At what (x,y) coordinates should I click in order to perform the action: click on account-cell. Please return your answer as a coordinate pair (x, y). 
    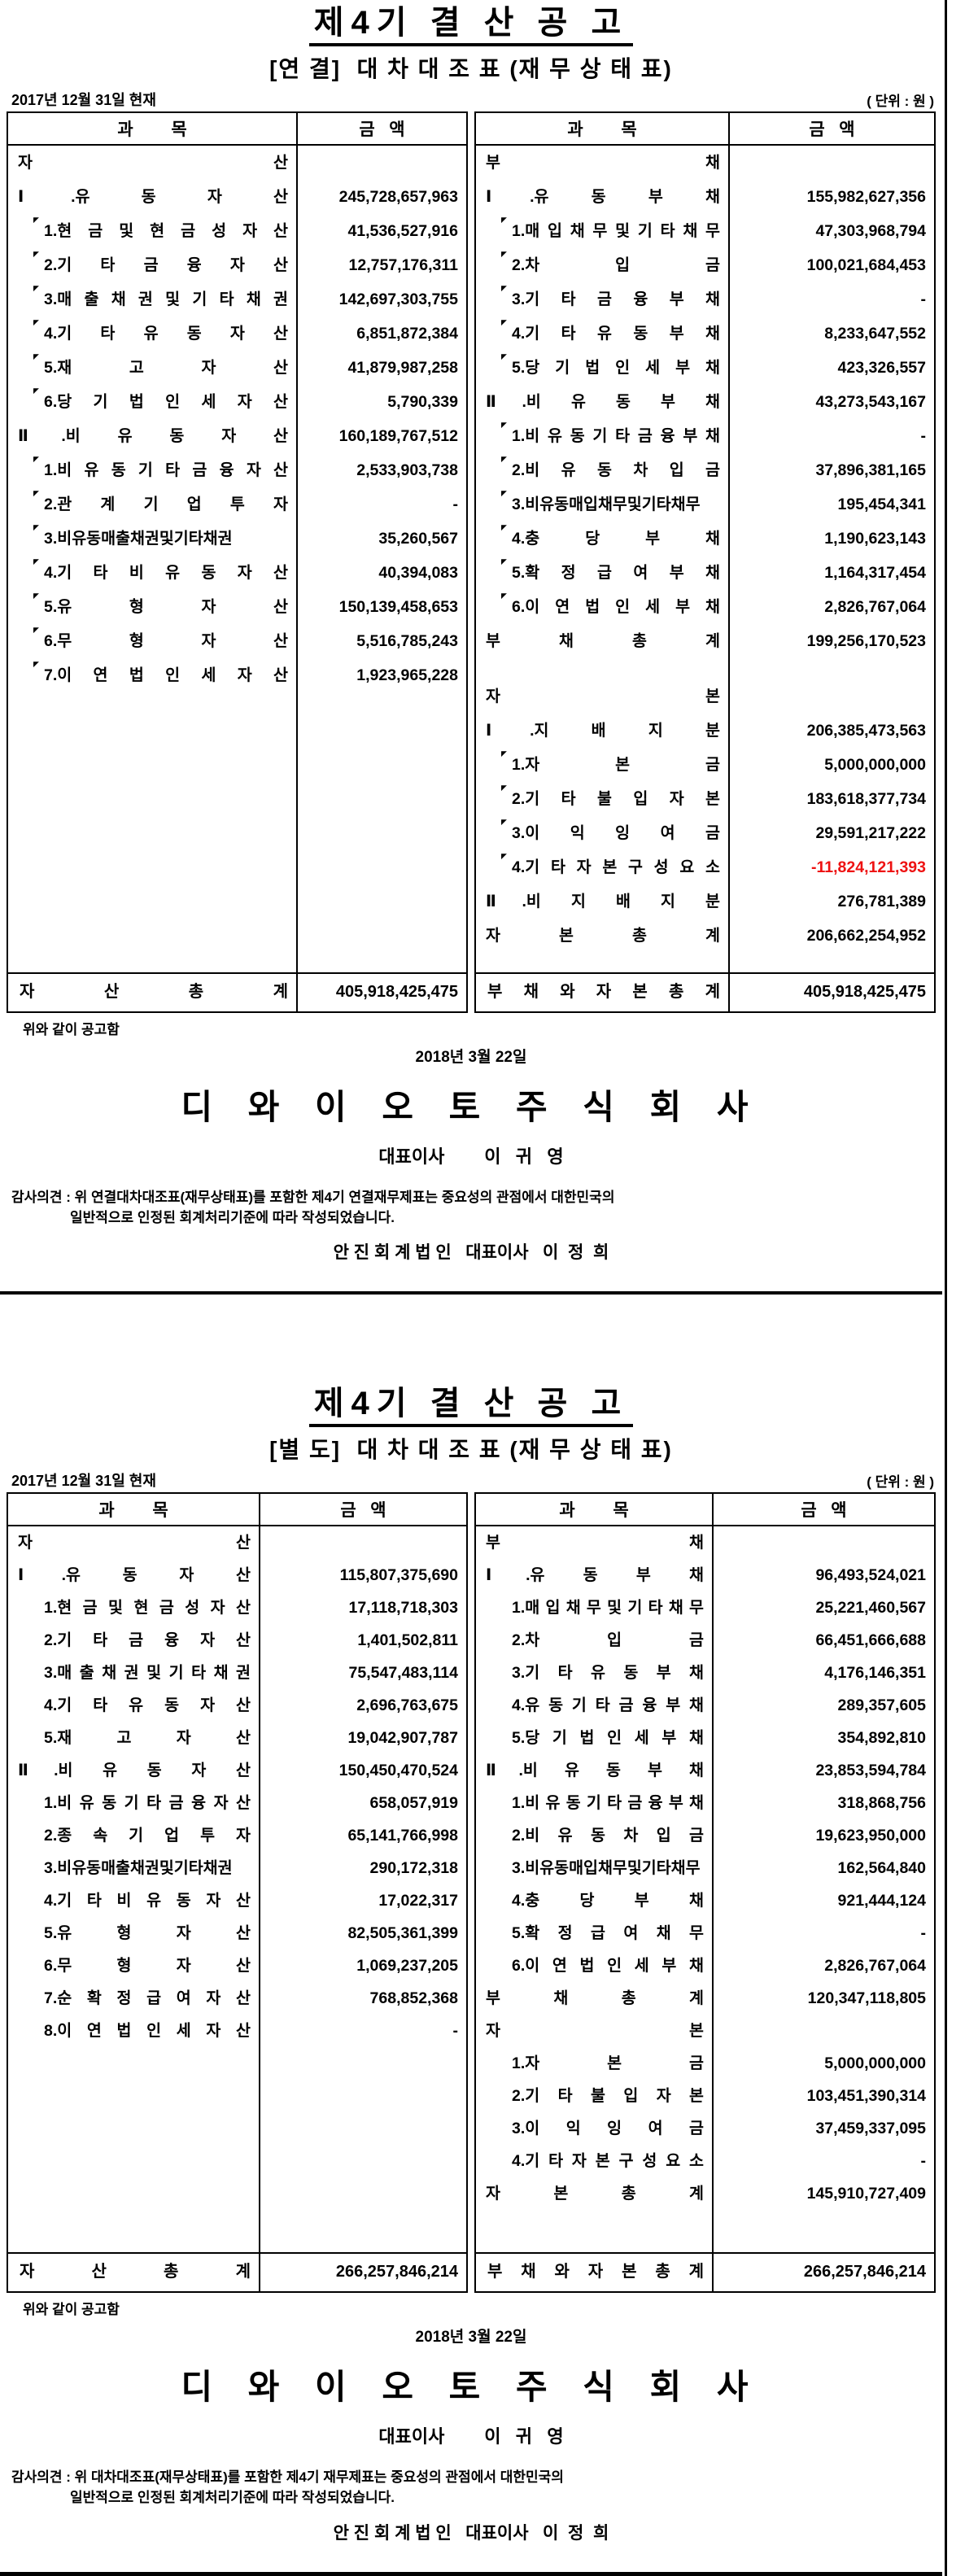
    Looking at the image, I should click on (603, 668).